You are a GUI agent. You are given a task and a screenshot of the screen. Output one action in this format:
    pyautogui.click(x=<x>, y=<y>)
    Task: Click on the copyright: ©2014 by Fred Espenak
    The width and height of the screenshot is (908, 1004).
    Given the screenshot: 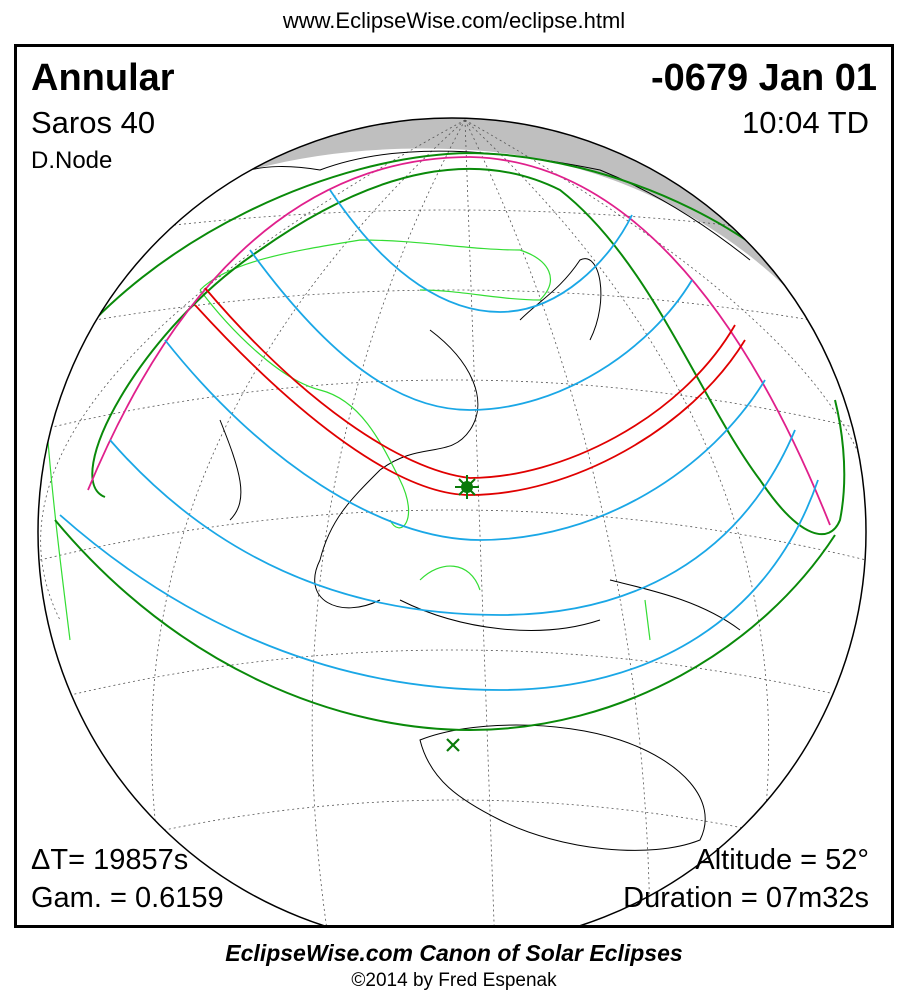 What is the action you would take?
    pyautogui.click(x=454, y=980)
    